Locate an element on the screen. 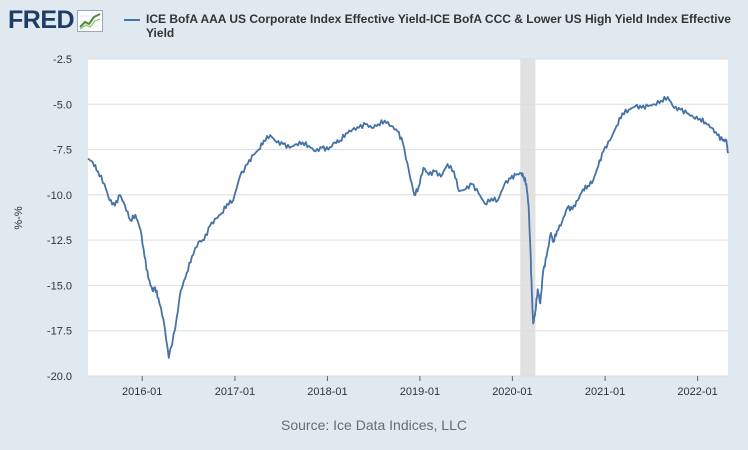 The image size is (748, 450). logo-text: FRED is located at coordinates (41, 20).